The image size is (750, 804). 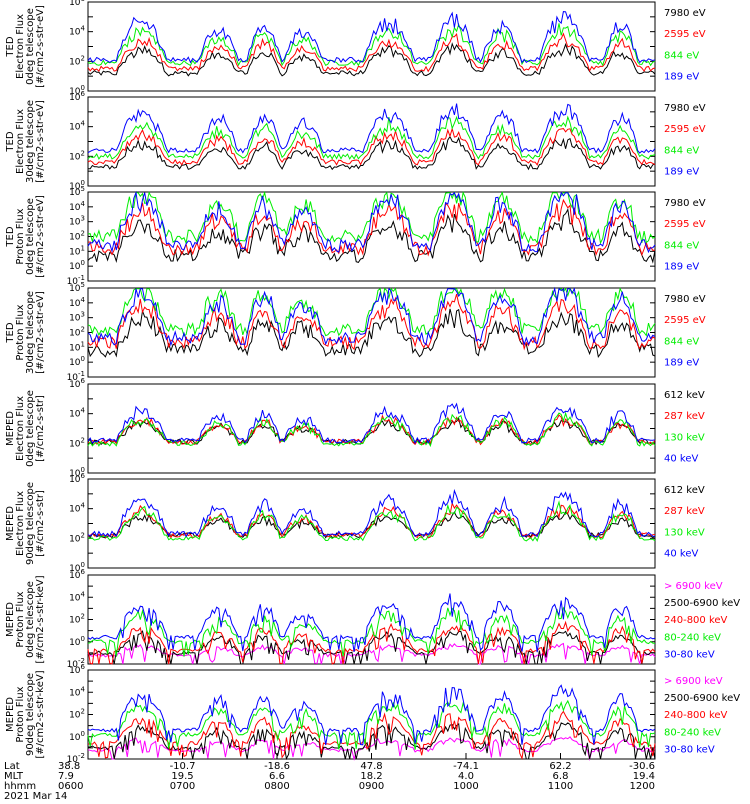 What do you see at coordinates (371, 786) in the screenshot?
I see `x-tick-label-time: 0900` at bounding box center [371, 786].